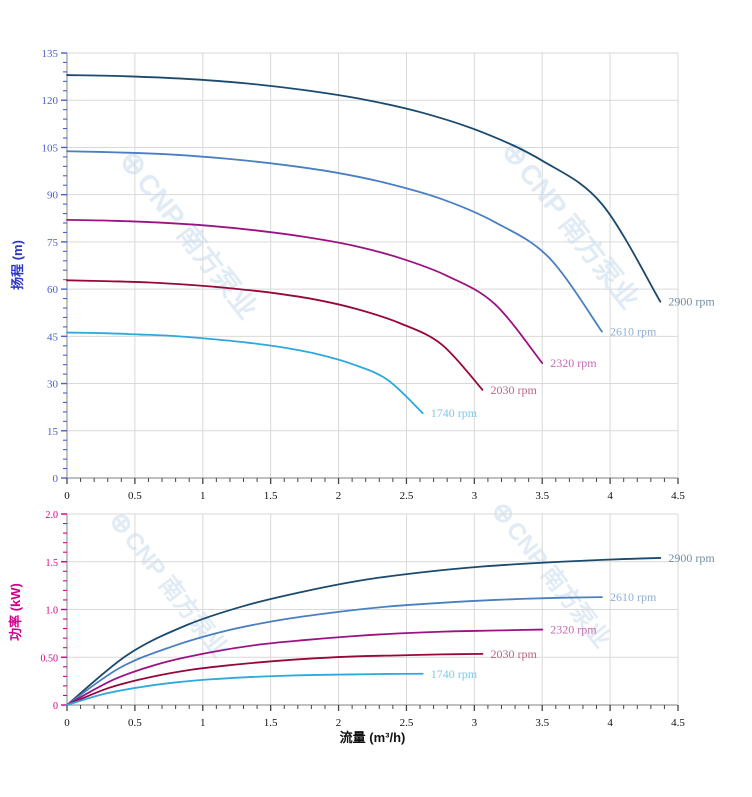 The width and height of the screenshot is (752, 797). I want to click on y-tick-label: 0.50, so click(50, 658).